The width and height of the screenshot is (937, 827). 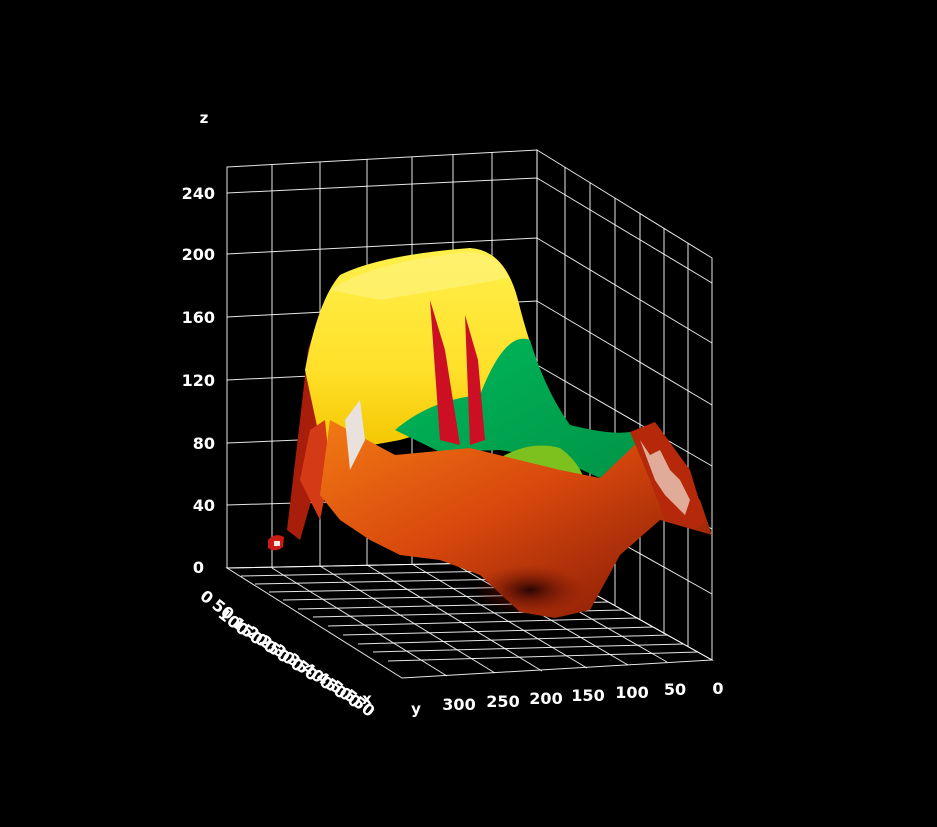 What do you see at coordinates (587, 695) in the screenshot?
I see `y-tick-label: 150` at bounding box center [587, 695].